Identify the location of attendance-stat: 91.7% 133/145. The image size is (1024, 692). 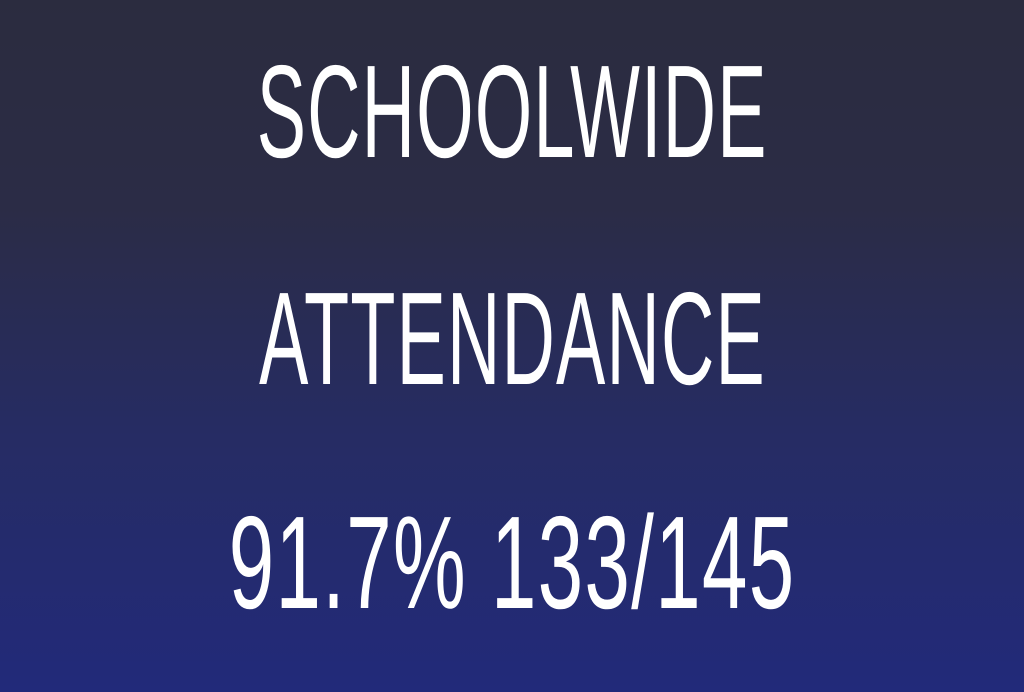
(512, 562).